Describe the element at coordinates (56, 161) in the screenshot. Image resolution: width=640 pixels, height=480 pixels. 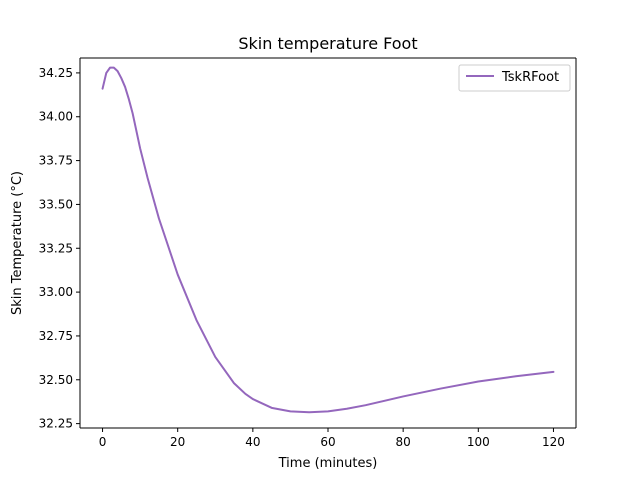
I see `y-tick-label: 33.75` at that location.